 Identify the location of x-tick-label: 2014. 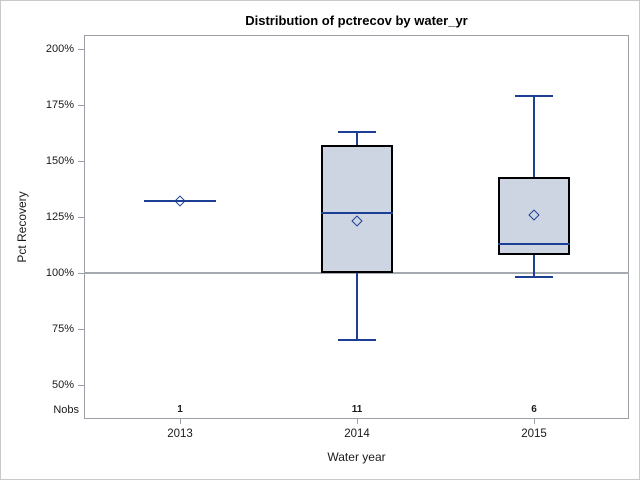
(357, 434).